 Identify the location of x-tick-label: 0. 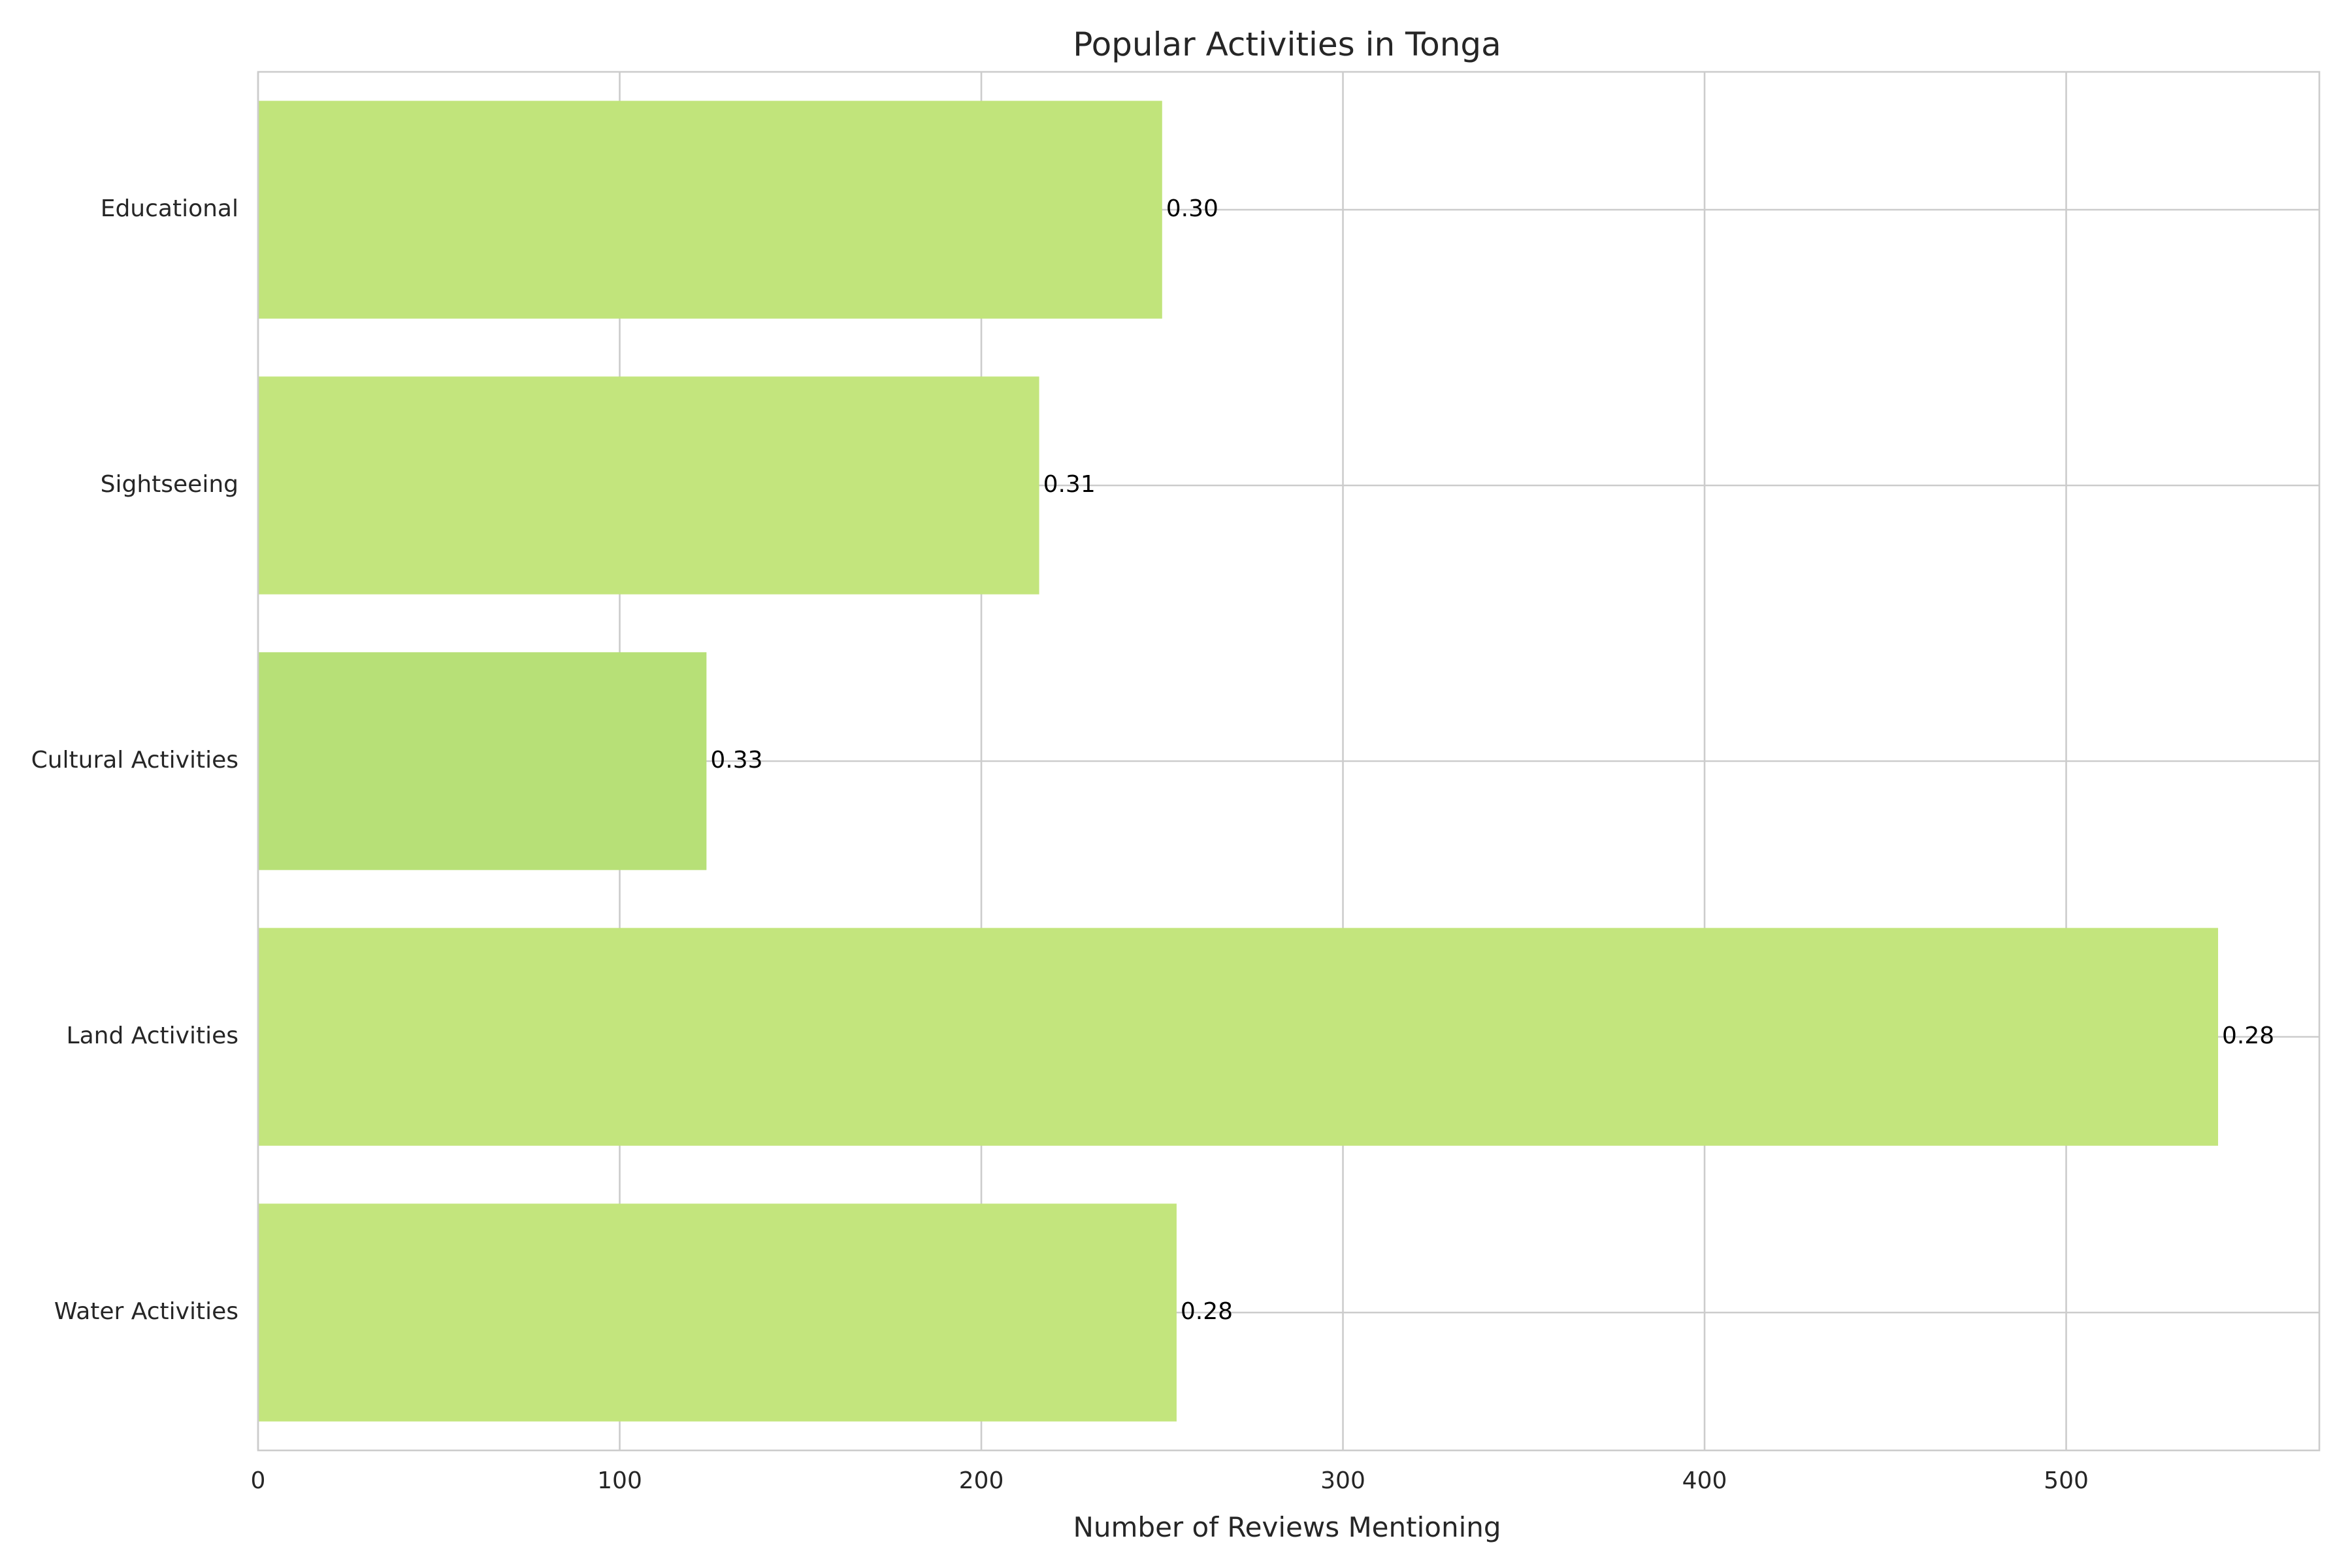
(258, 1480).